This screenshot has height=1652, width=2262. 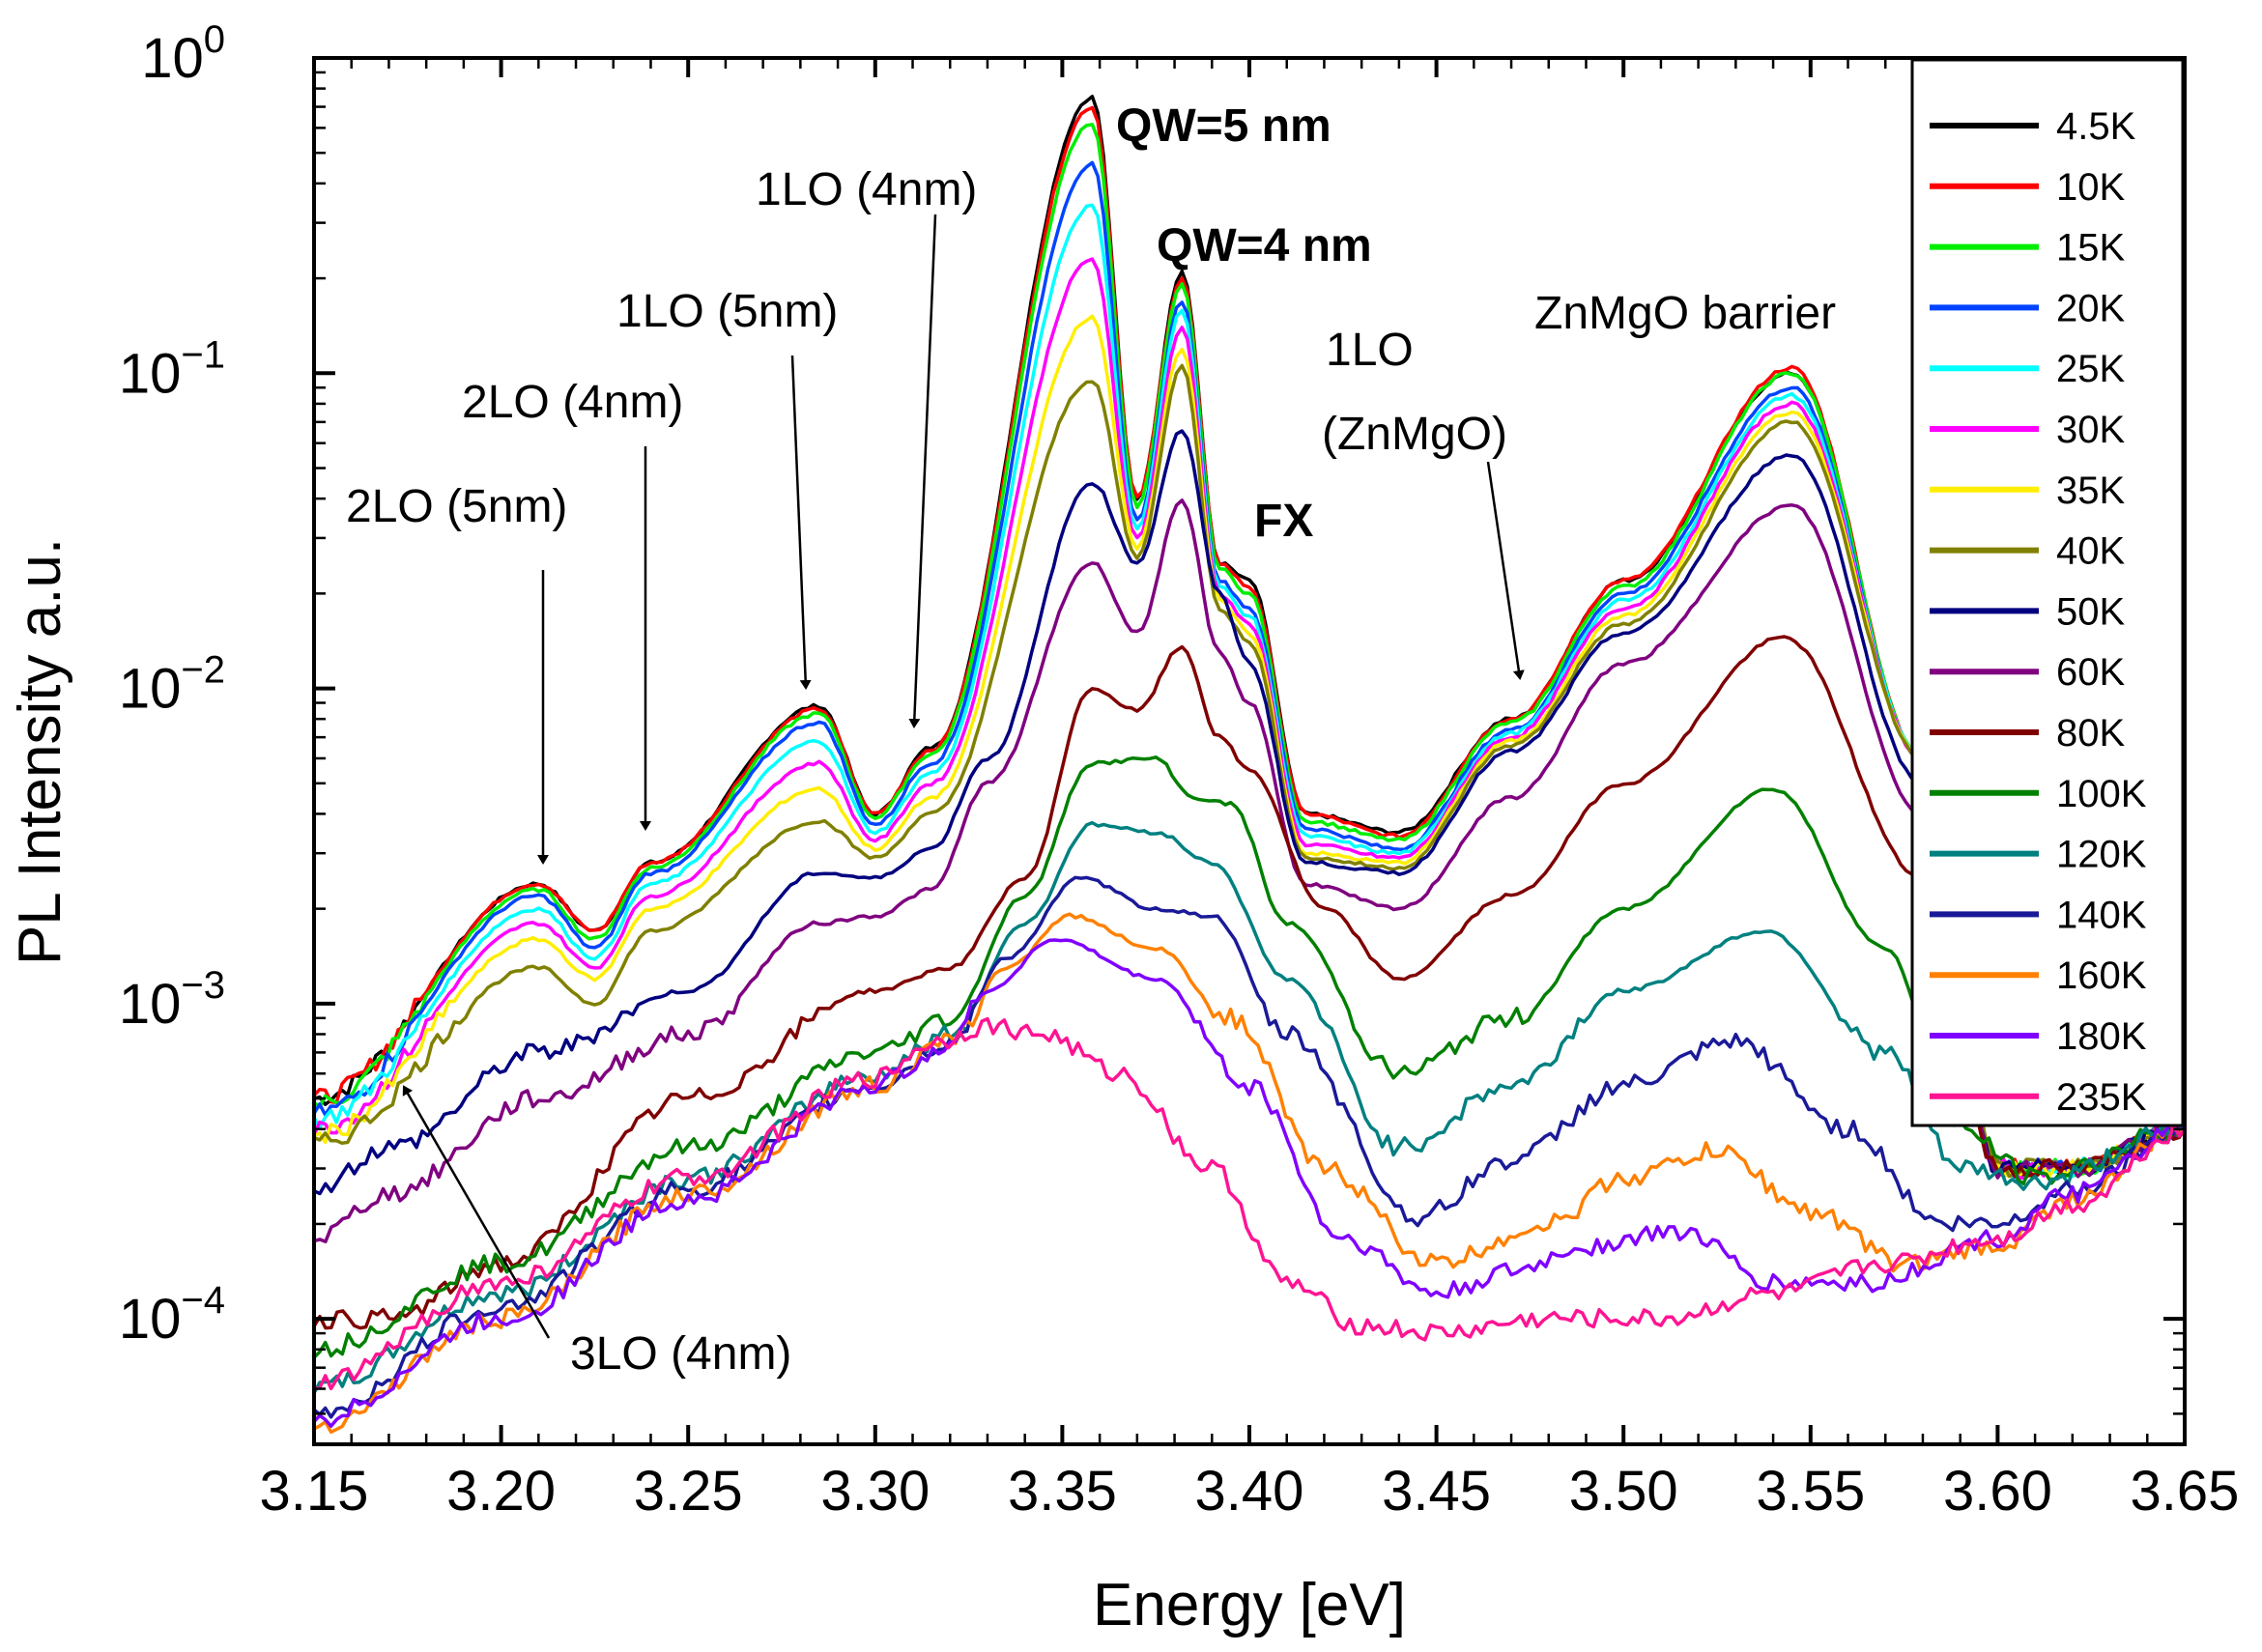 I want to click on y-tick-exponent: −4, so click(x=203, y=1300).